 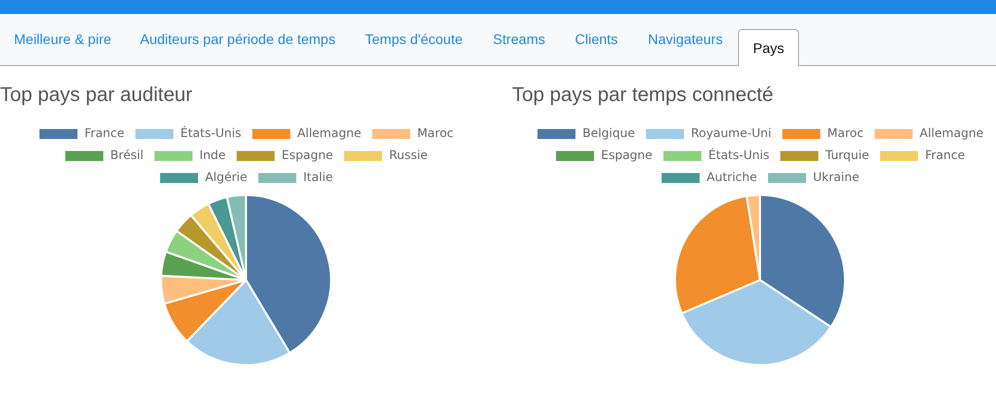 What do you see at coordinates (519, 39) in the screenshot?
I see `text: Streams` at bounding box center [519, 39].